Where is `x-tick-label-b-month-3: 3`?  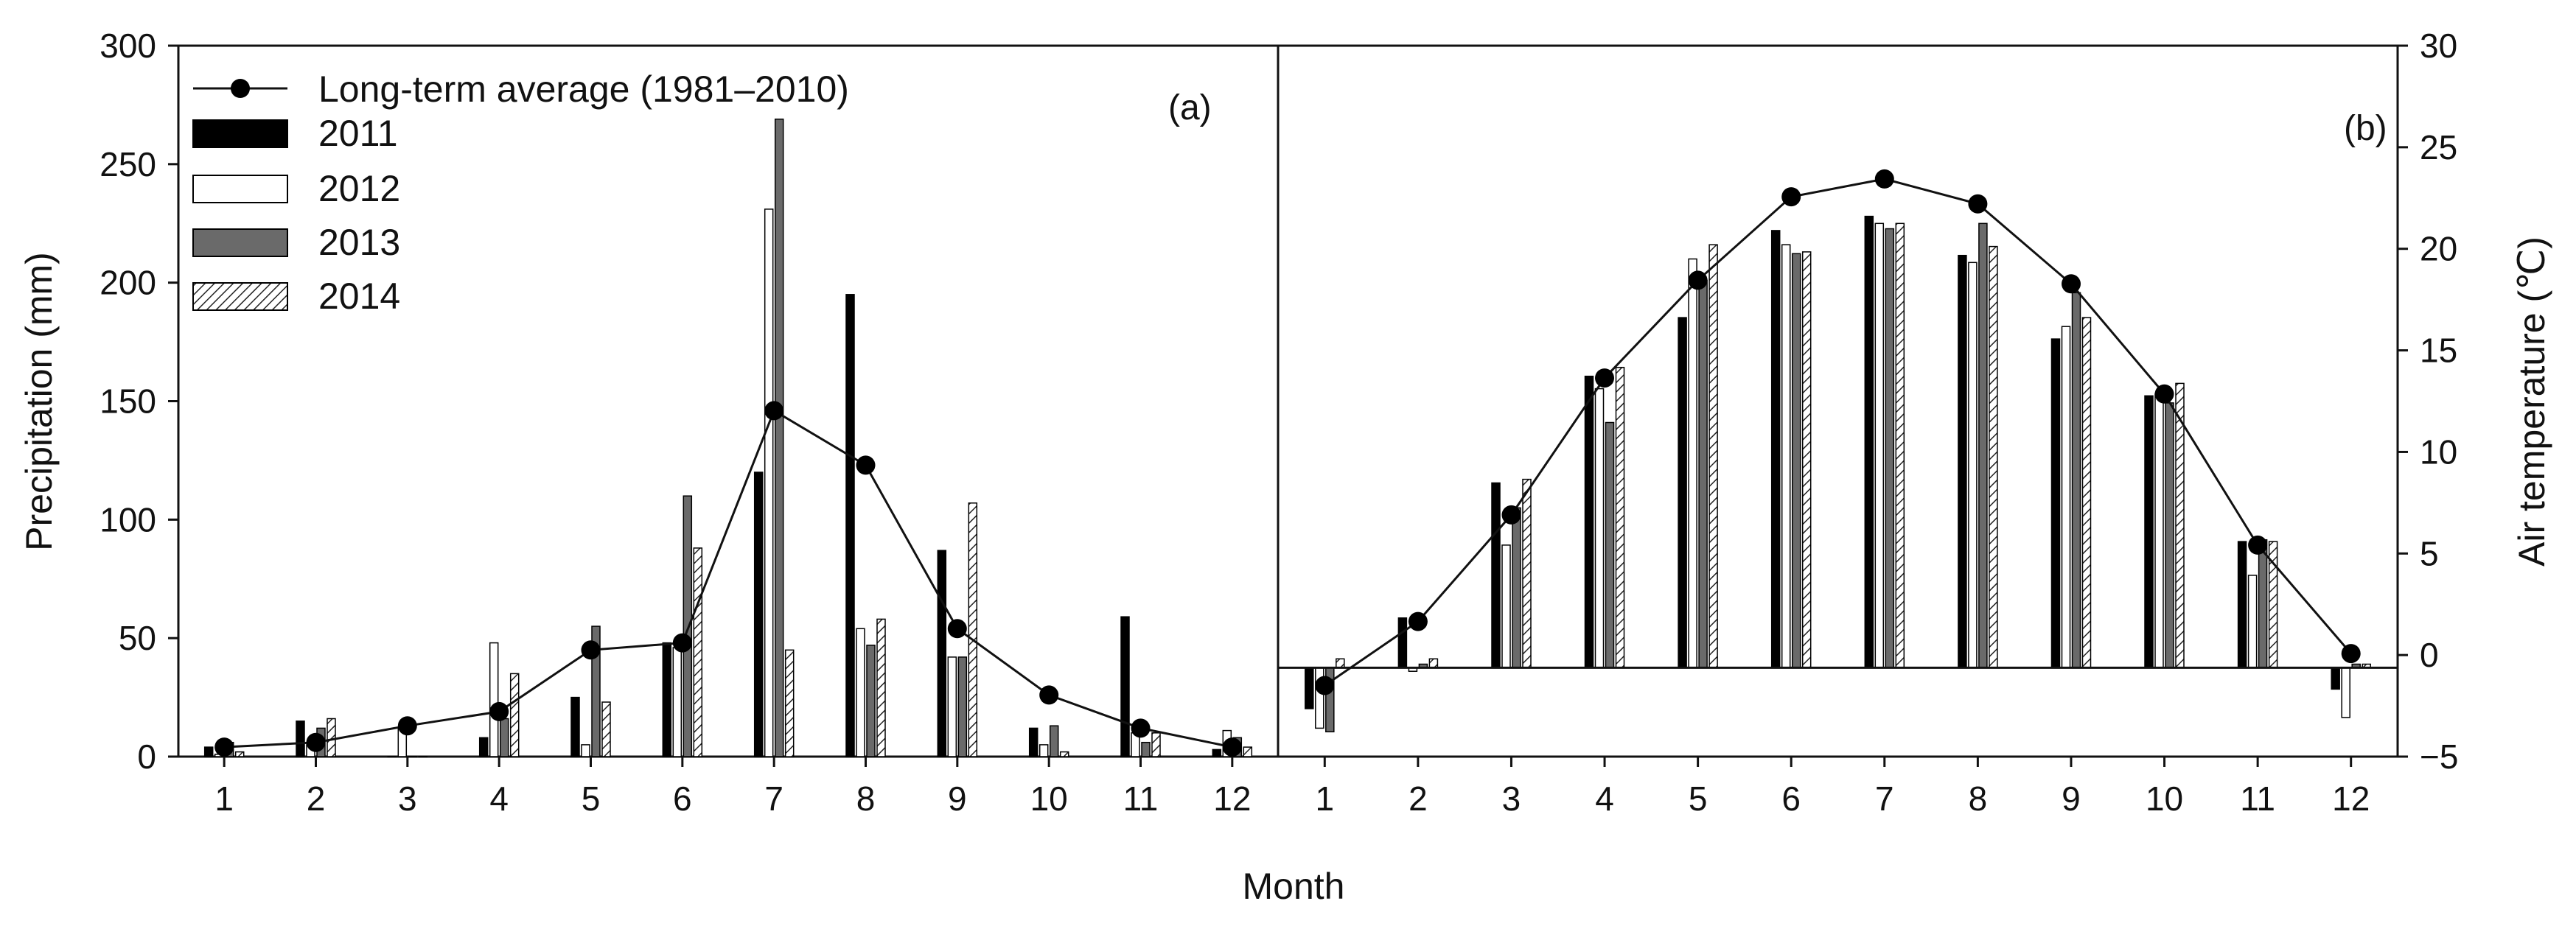 x-tick-label-b-month-3: 3 is located at coordinates (1511, 798).